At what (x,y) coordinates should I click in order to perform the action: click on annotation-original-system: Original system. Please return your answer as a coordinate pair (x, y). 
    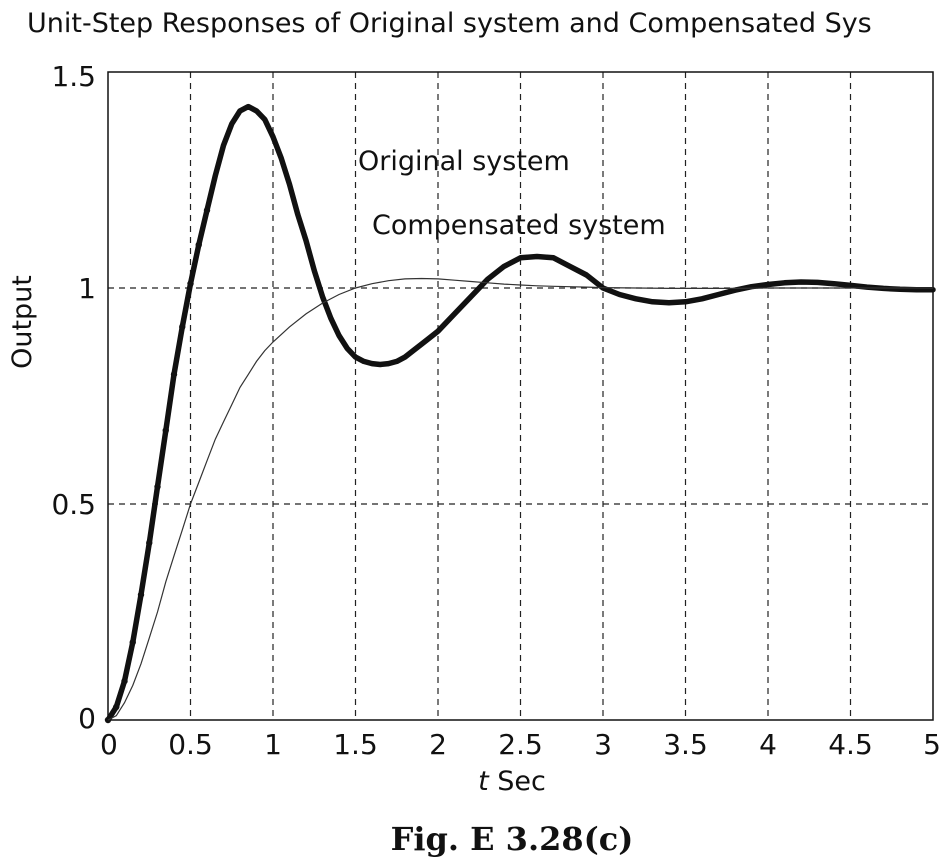
    Looking at the image, I should click on (464, 161).